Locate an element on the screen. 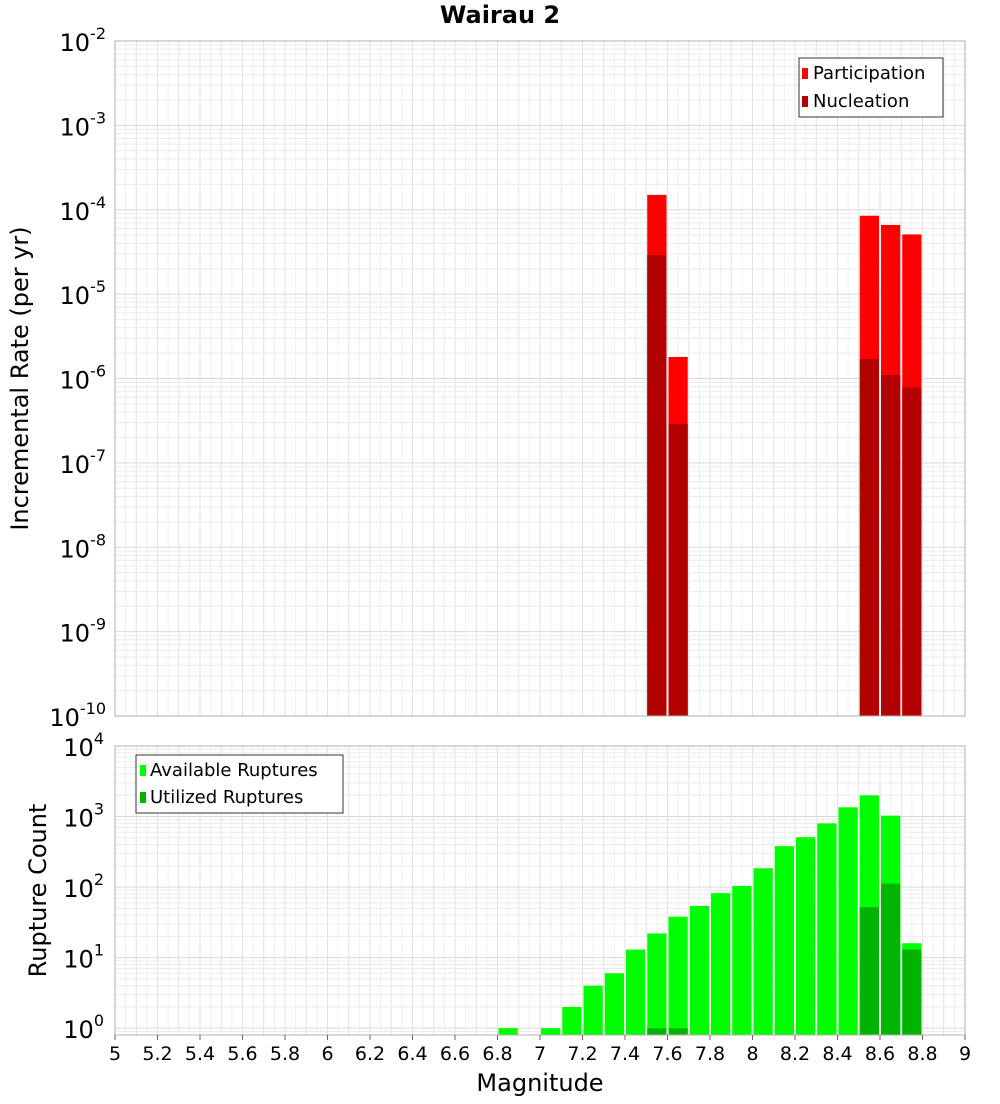 The width and height of the screenshot is (1000, 1104). top-legend: Participation Nucleation is located at coordinates (871, 87).